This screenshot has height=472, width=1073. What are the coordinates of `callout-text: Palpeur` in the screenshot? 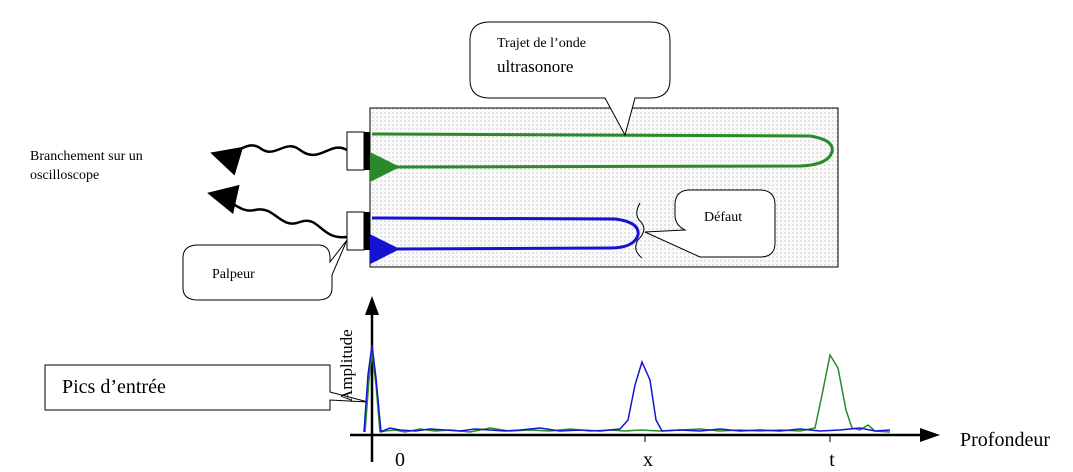 It's located at (233, 274).